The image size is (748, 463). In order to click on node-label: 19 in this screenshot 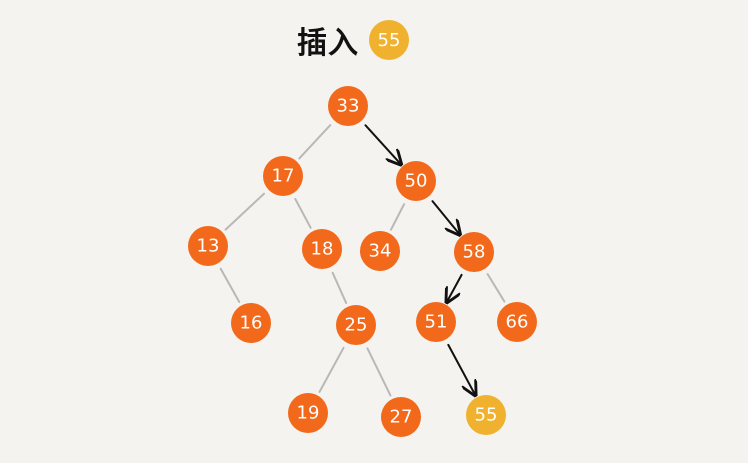, I will do `click(308, 413)`.